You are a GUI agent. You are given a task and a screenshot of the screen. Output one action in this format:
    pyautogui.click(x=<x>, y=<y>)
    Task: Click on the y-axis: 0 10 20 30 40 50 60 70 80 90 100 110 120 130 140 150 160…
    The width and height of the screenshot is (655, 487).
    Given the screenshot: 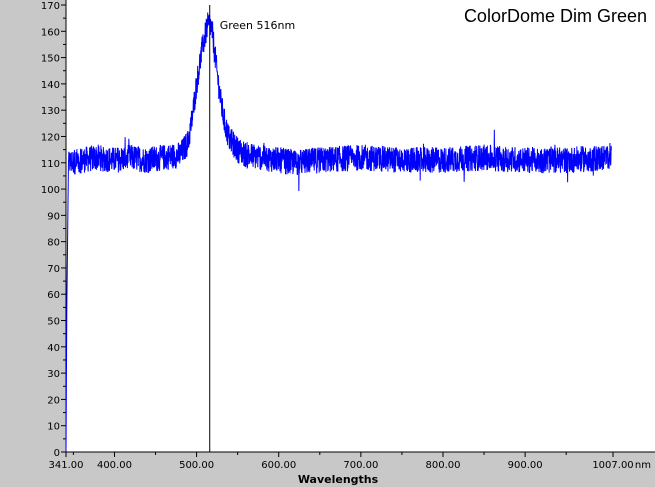 What is the action you would take?
    pyautogui.click(x=54, y=229)
    